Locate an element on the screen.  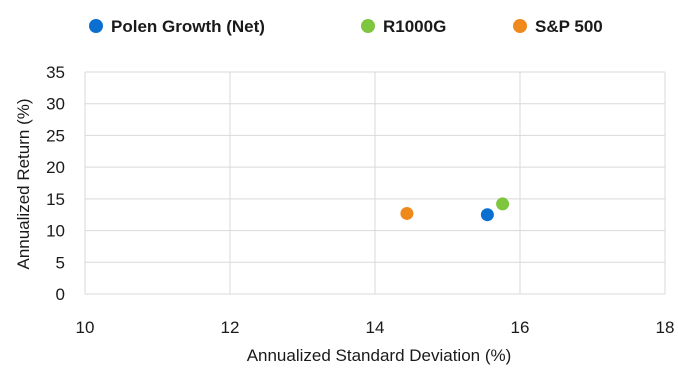
legend-item: Polen Growth (Net) is located at coordinates (177, 26).